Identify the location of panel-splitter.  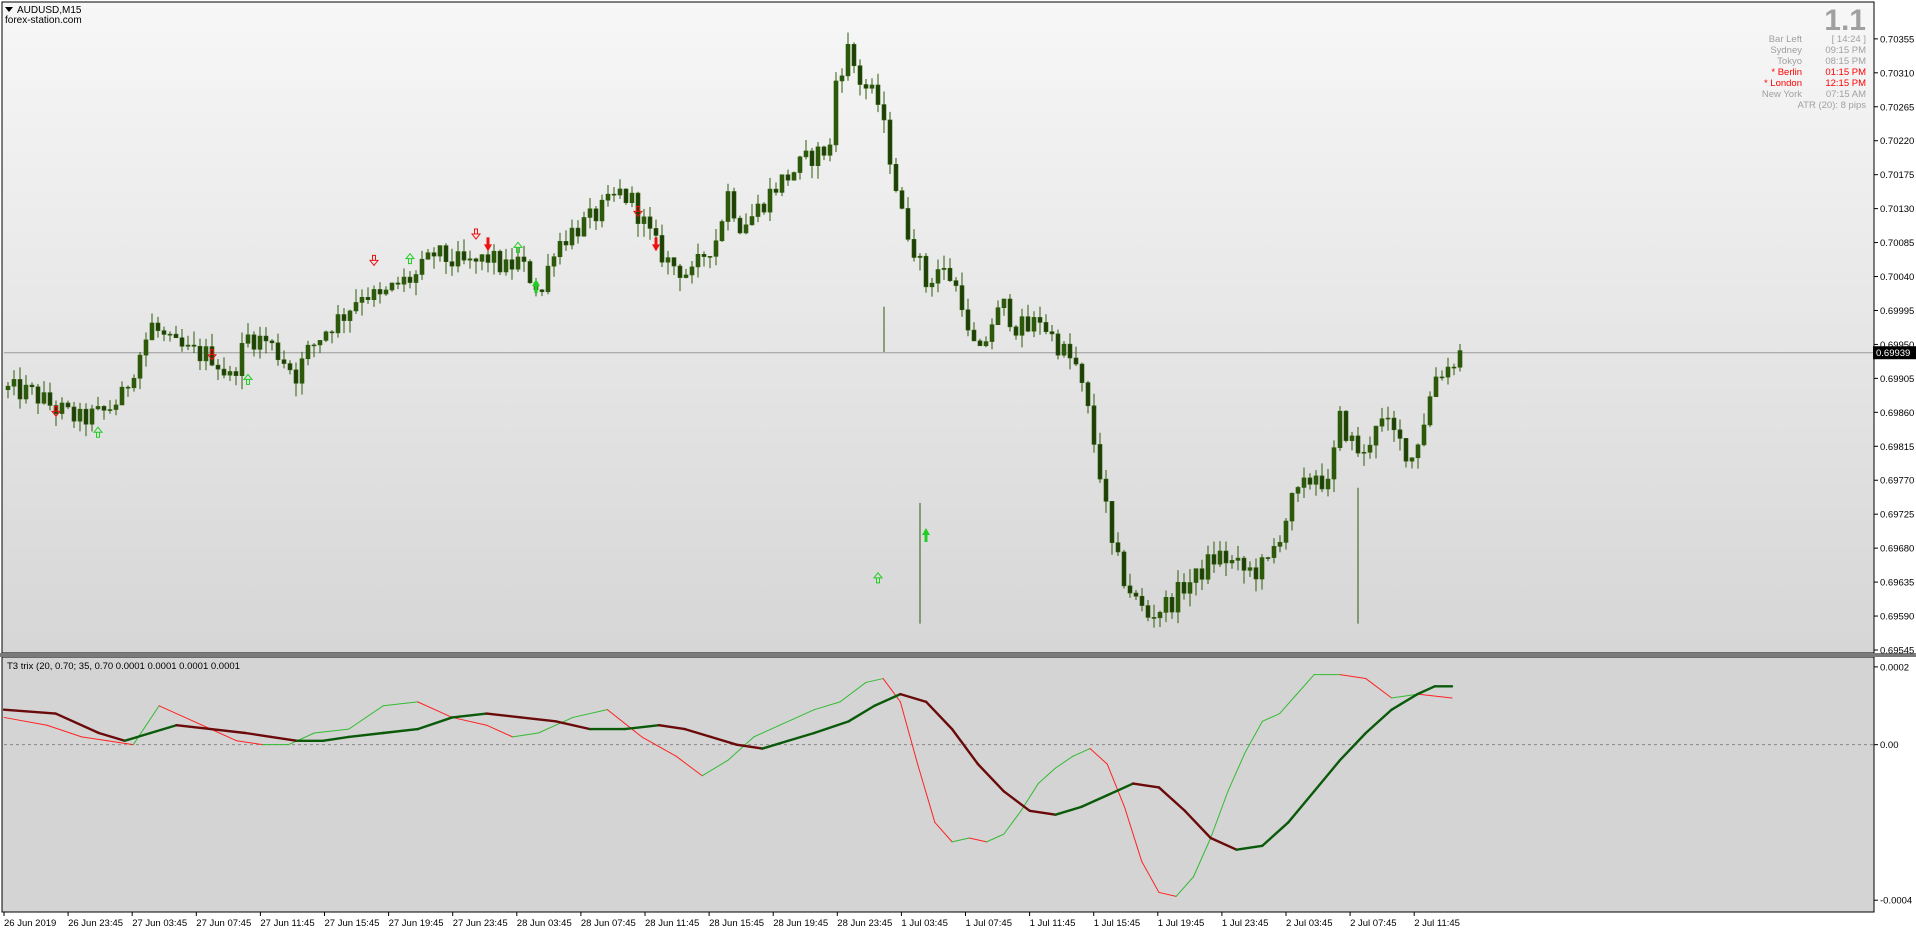
(958, 655).